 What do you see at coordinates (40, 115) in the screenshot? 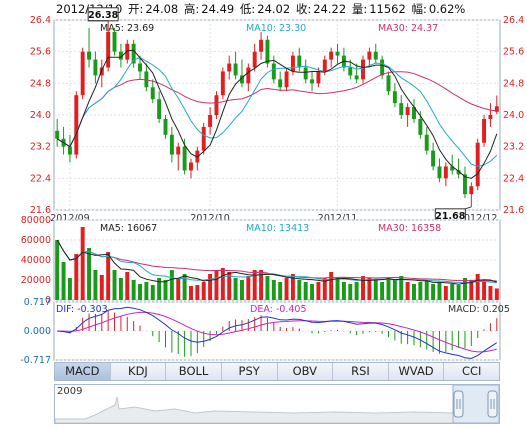
I see `price-tick-left: 24.0` at bounding box center [40, 115].